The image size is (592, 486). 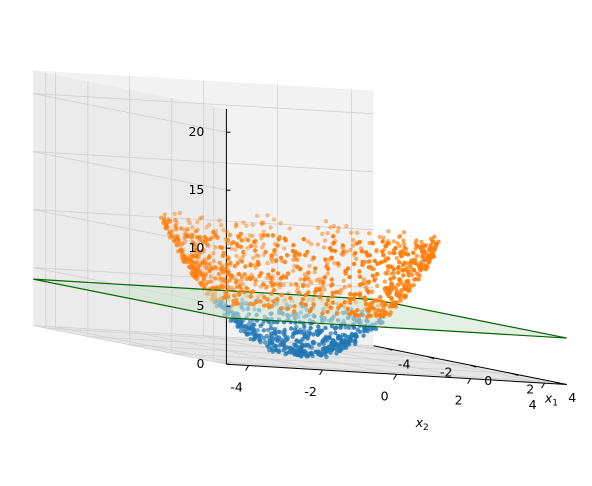 What do you see at coordinates (530, 389) in the screenshot?
I see `x1-tick-label: 2` at bounding box center [530, 389].